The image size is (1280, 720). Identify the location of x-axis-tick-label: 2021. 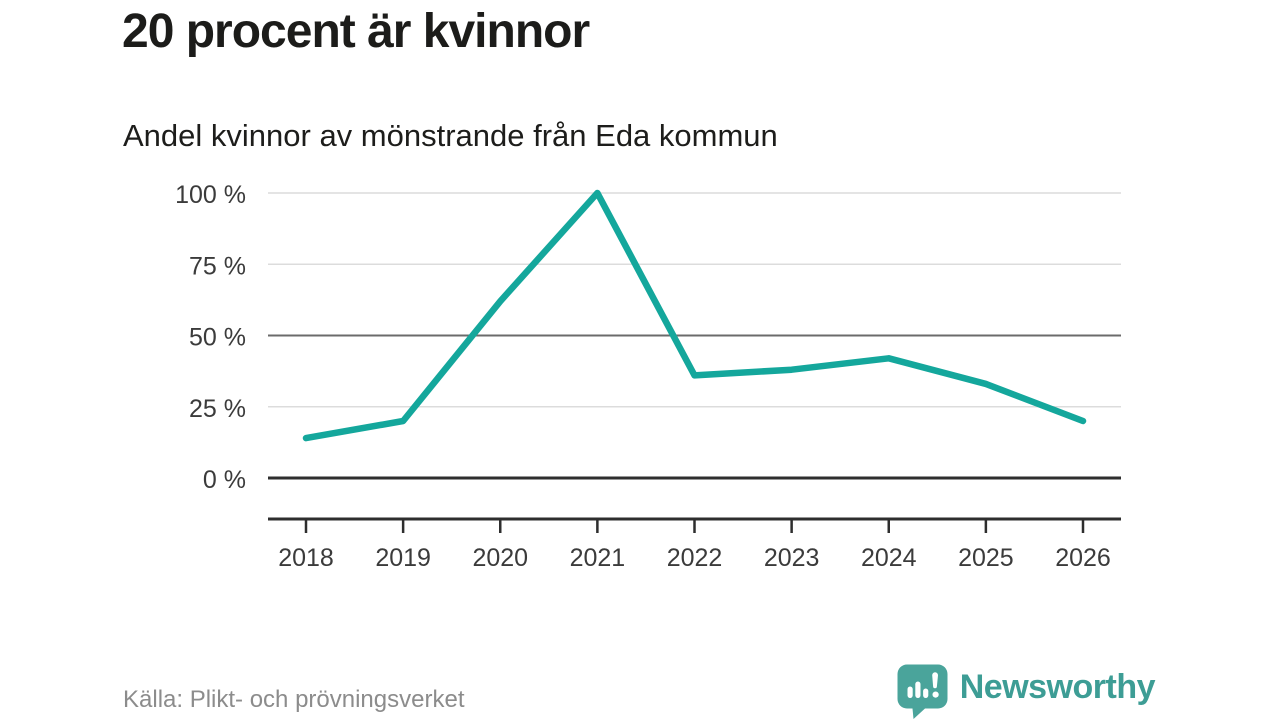
(598, 558).